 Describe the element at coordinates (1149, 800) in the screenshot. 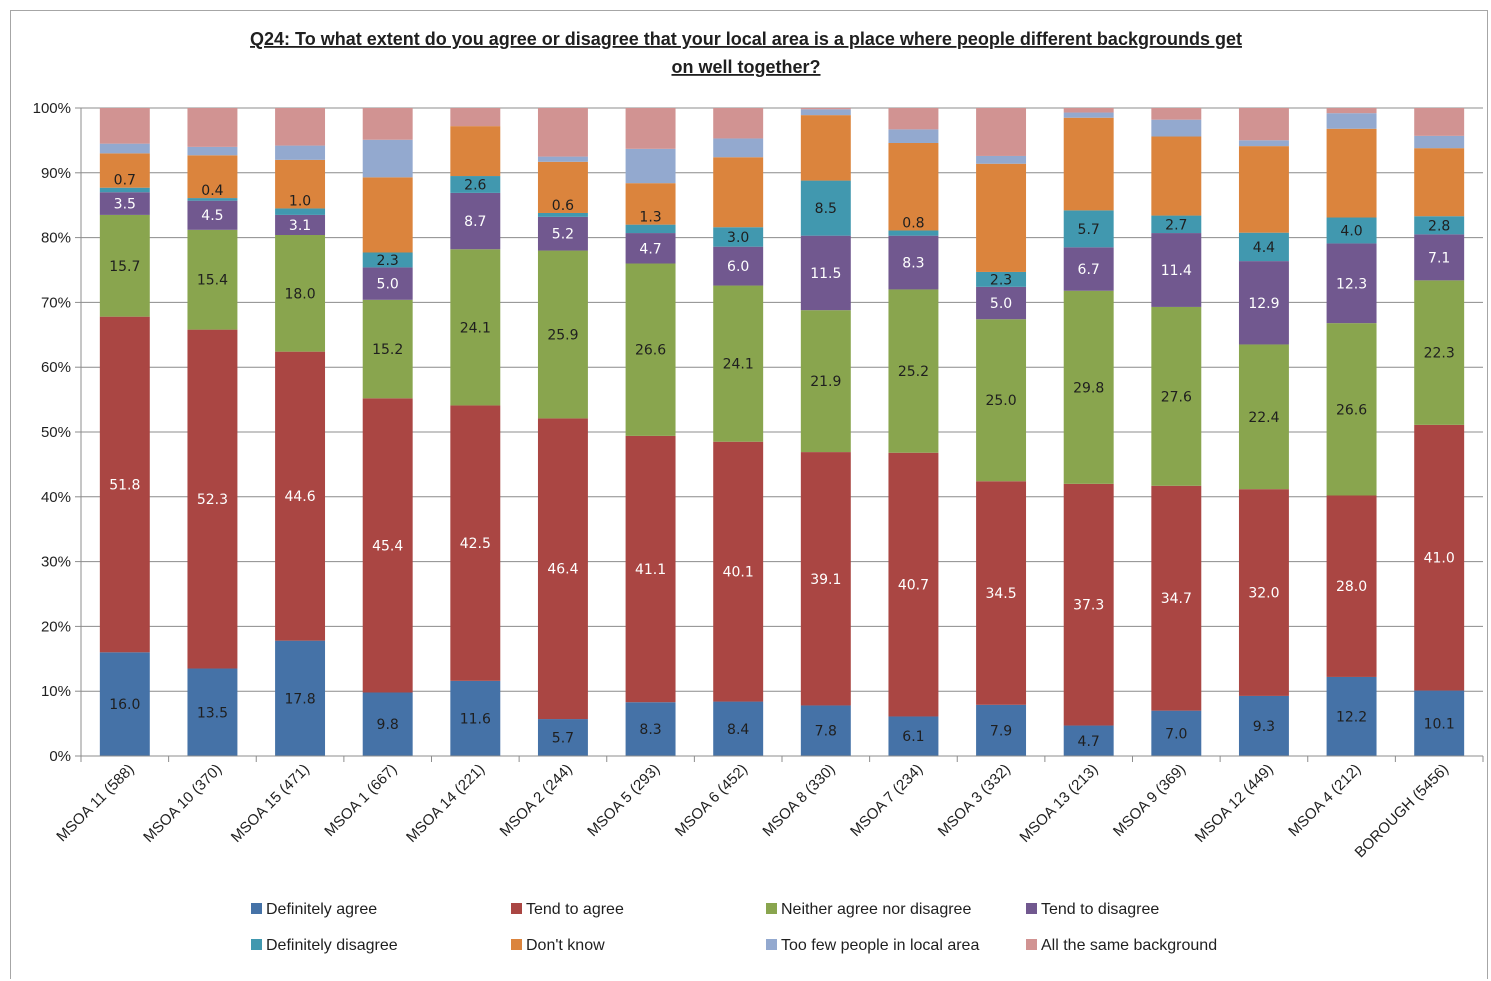

I see `x-category-label: MSOA 9 (369)` at that location.